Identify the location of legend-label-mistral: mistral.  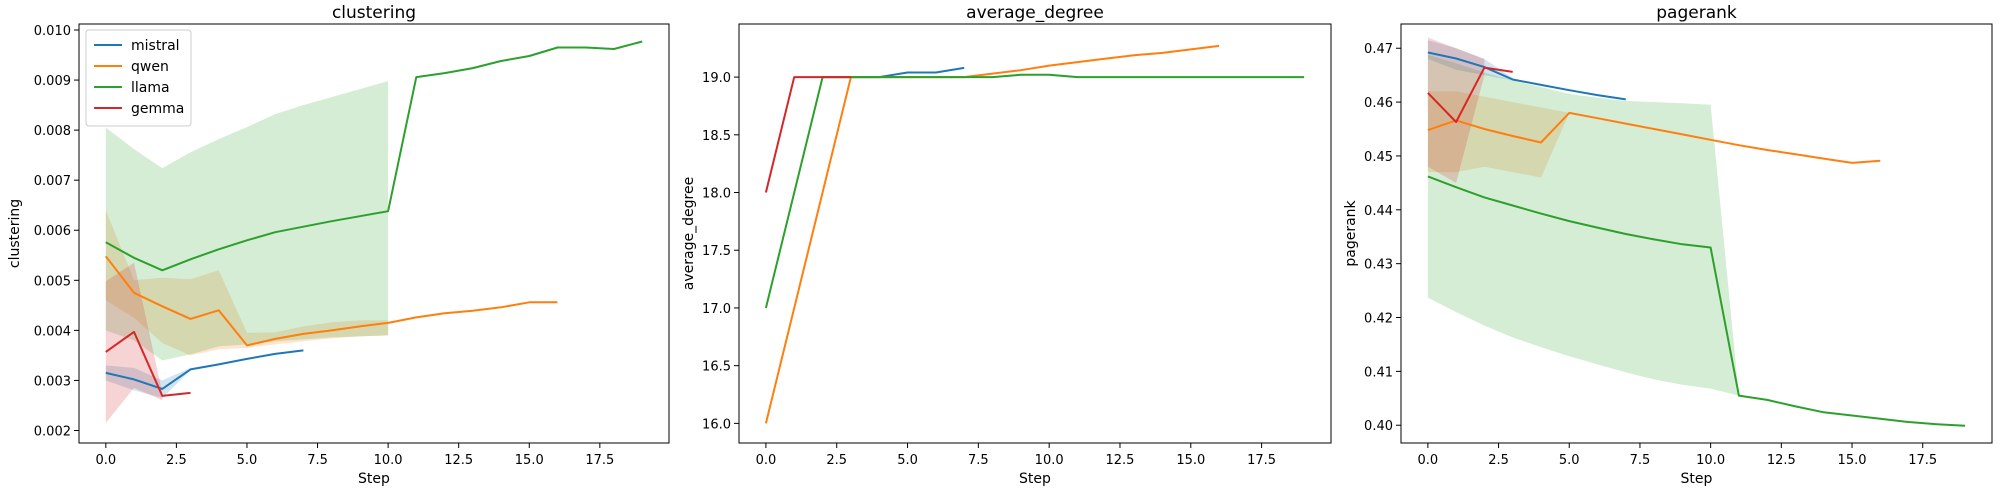
(155, 46).